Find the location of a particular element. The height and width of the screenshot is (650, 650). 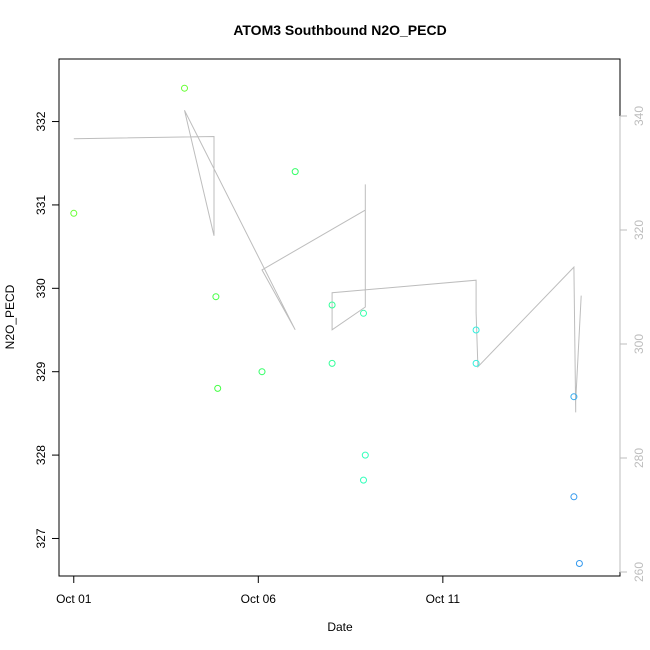

y-axis: 327 328 329 330 331 332 is located at coordinates (47, 329).